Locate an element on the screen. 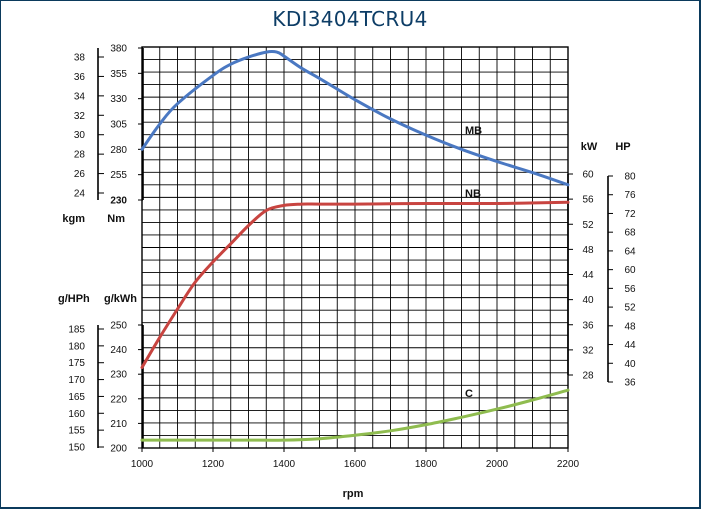 Image resolution: width=701 pixels, height=509 pixels. kgm-tick-label: 28 is located at coordinates (80, 155).